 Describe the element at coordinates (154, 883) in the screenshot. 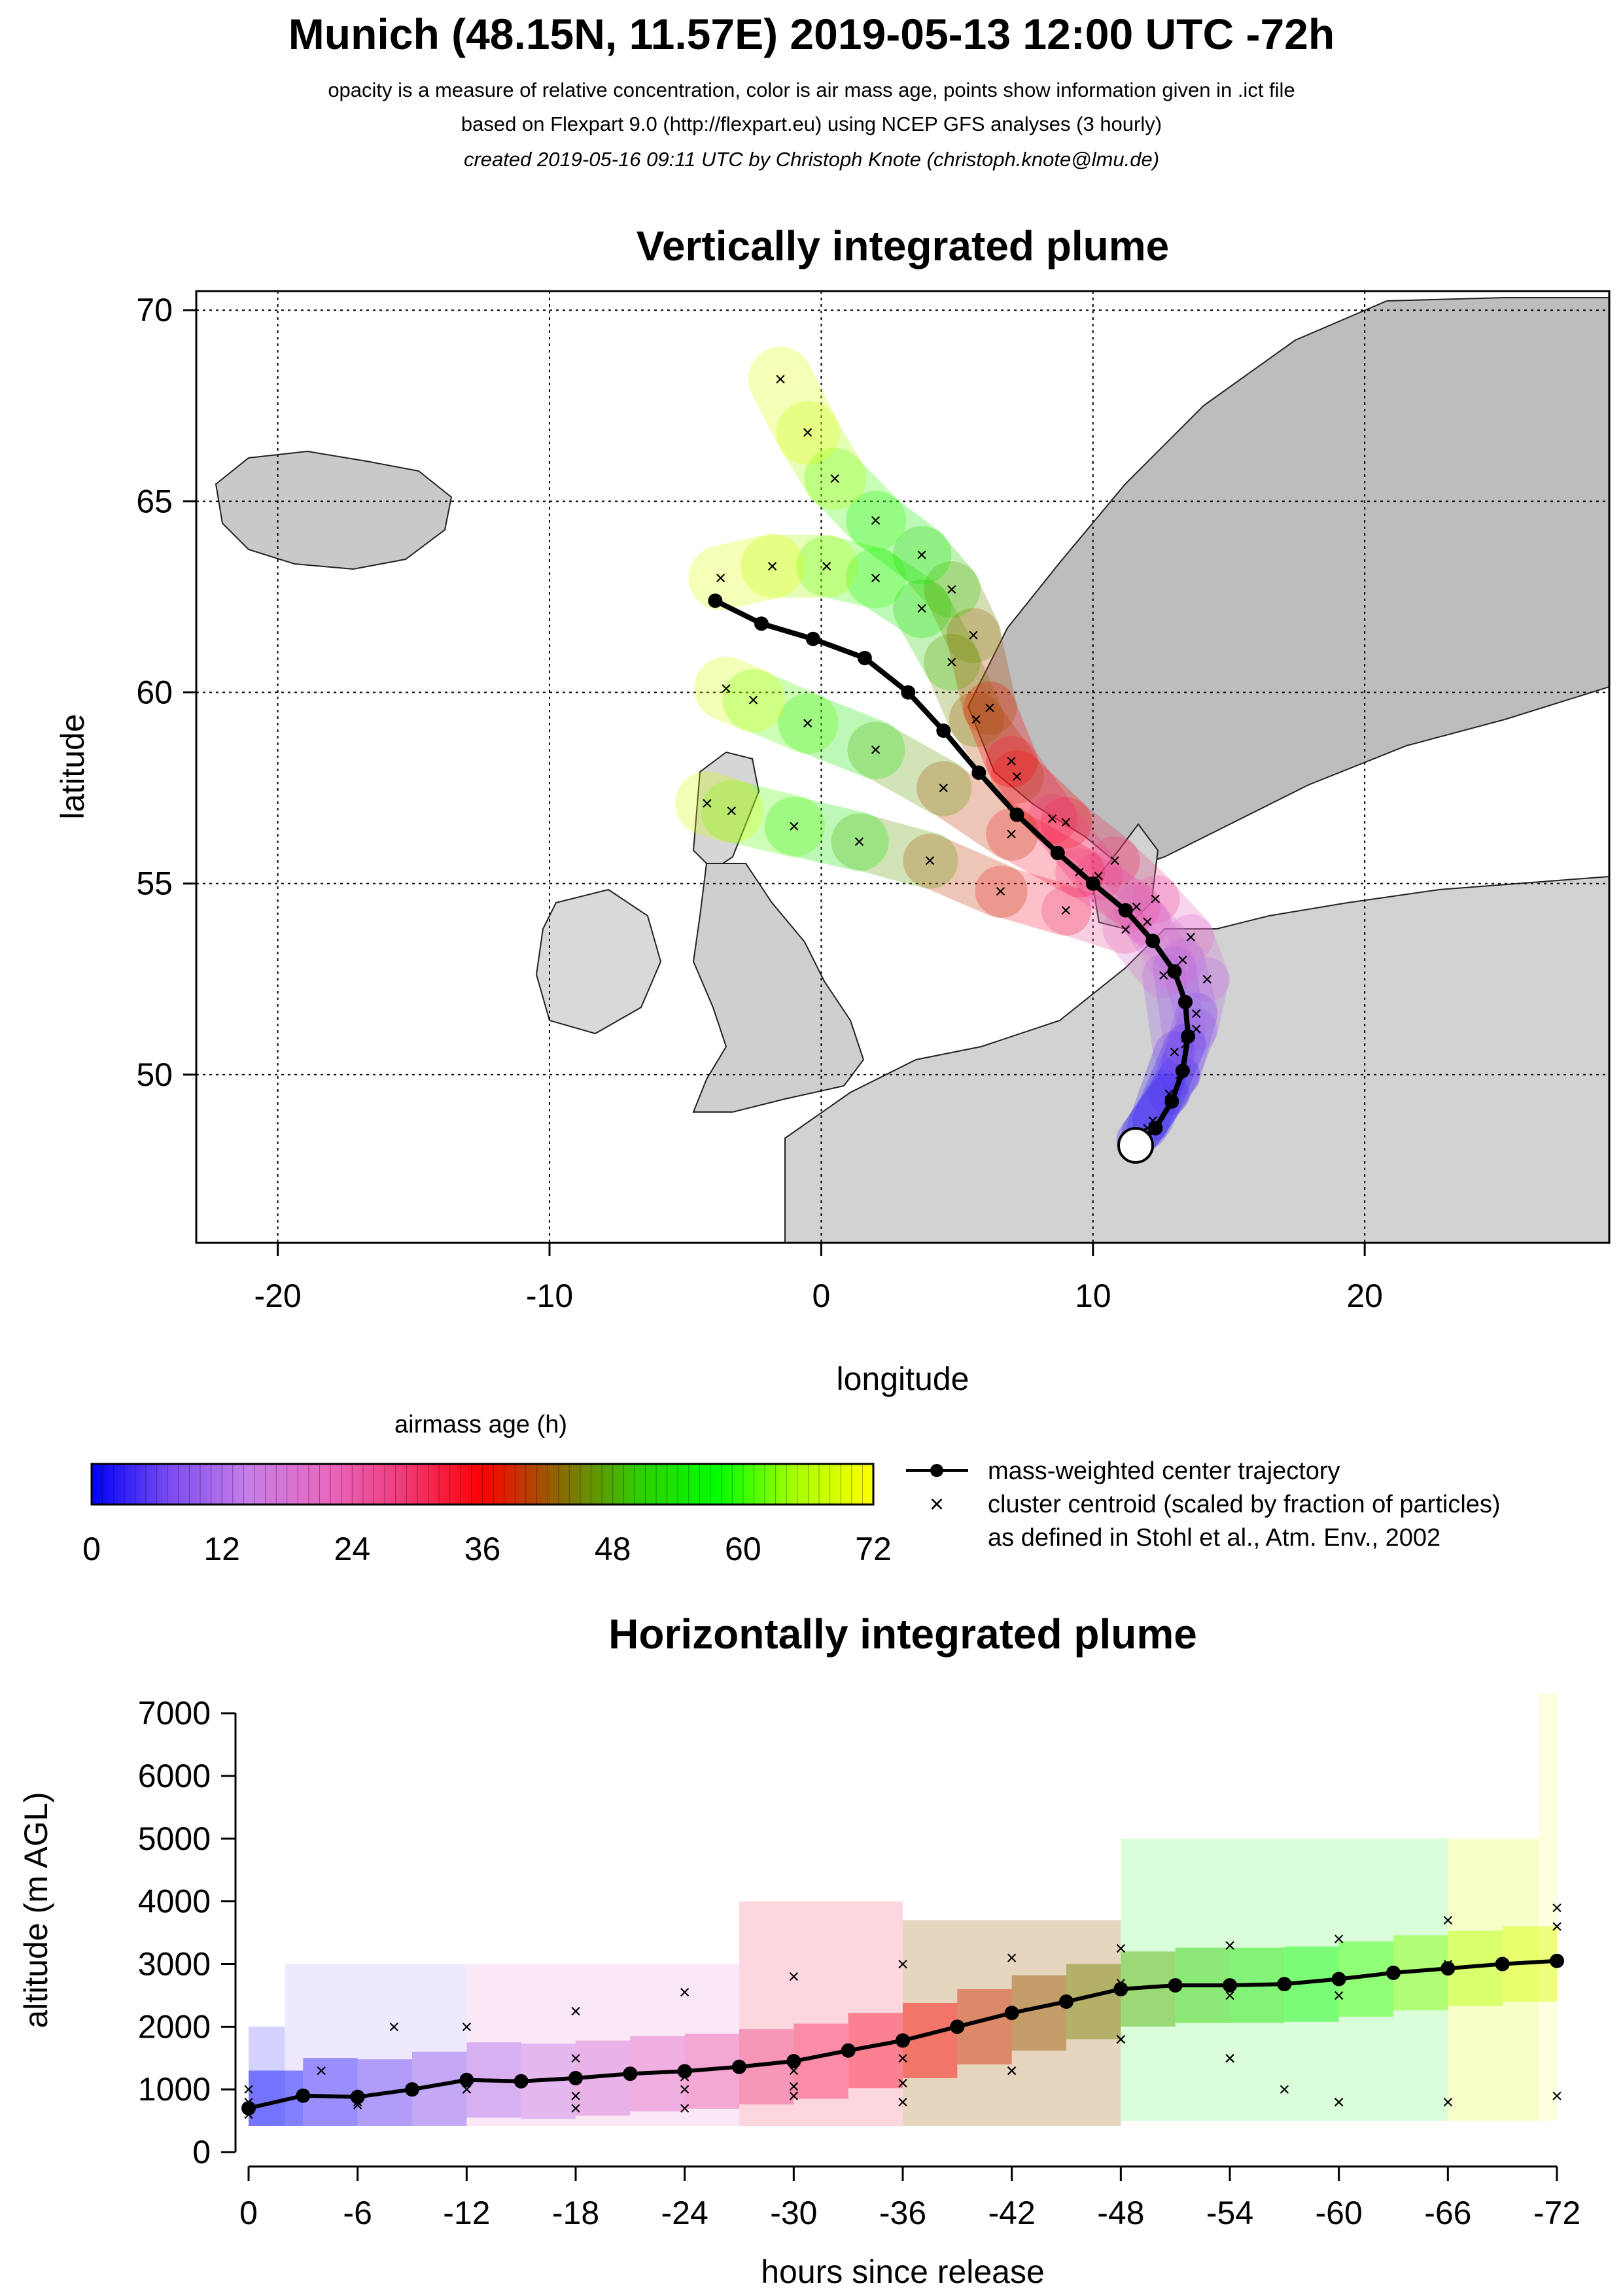

I see `map-y-tick-label: 55` at that location.